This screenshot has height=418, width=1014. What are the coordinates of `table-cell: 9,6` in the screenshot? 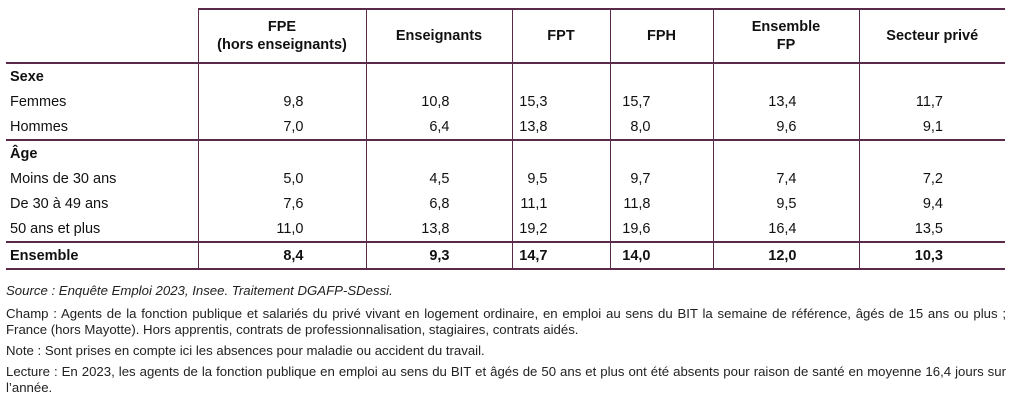 It's located at (785, 127).